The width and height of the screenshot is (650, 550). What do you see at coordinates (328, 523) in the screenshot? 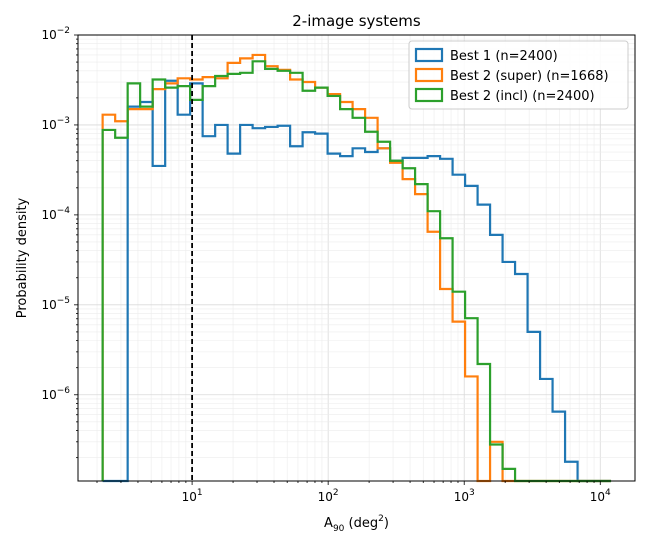
I see `x-axis-label-main: A` at bounding box center [328, 523].